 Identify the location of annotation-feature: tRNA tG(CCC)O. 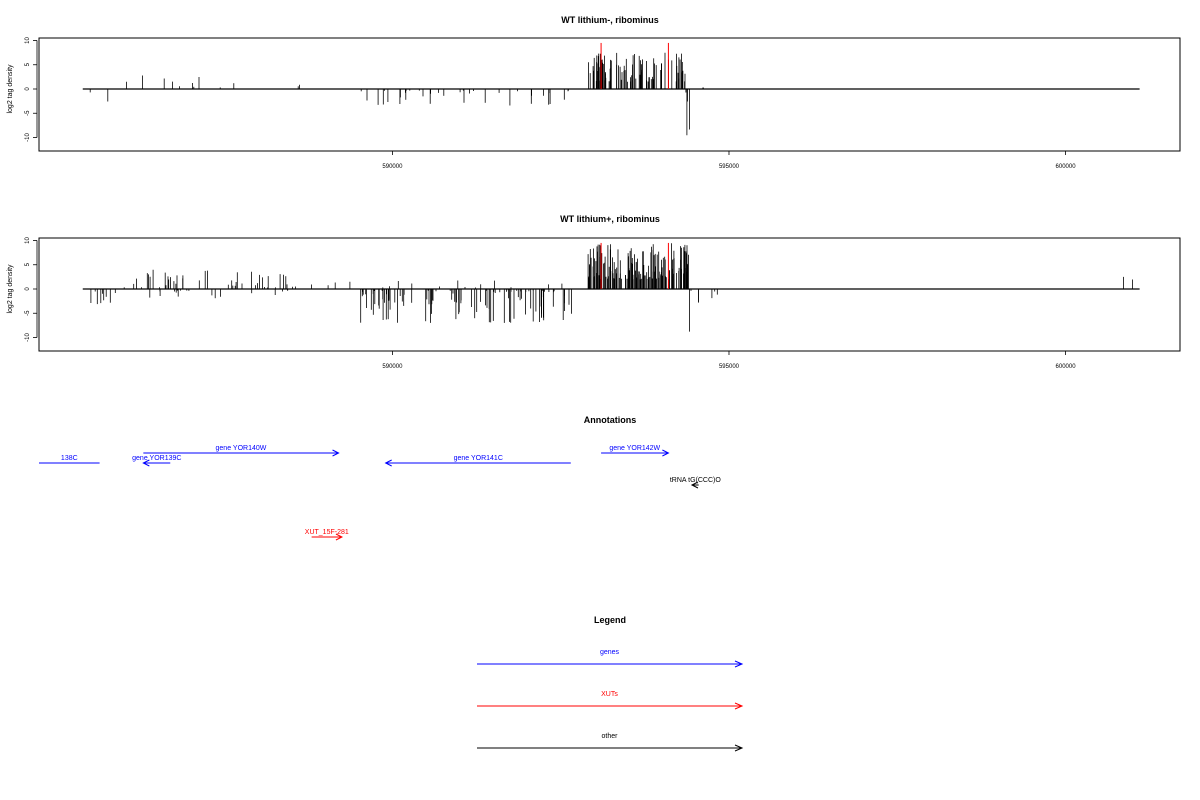
(696, 483).